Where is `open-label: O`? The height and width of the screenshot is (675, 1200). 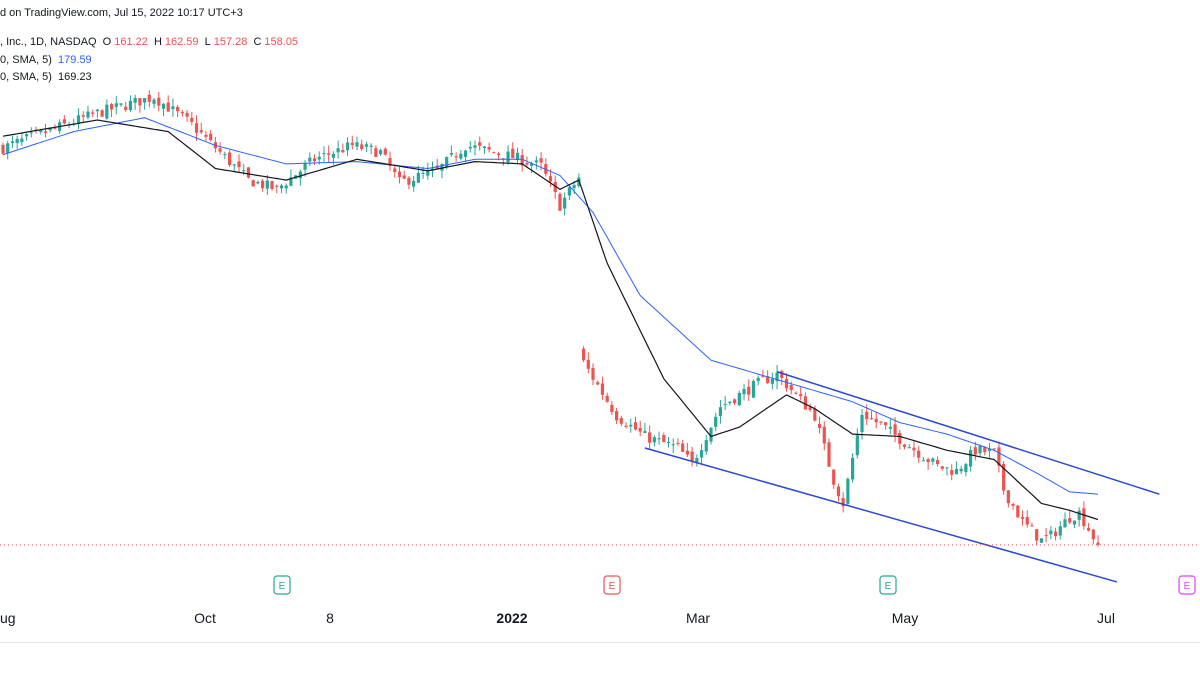
open-label: O is located at coordinates (107, 42).